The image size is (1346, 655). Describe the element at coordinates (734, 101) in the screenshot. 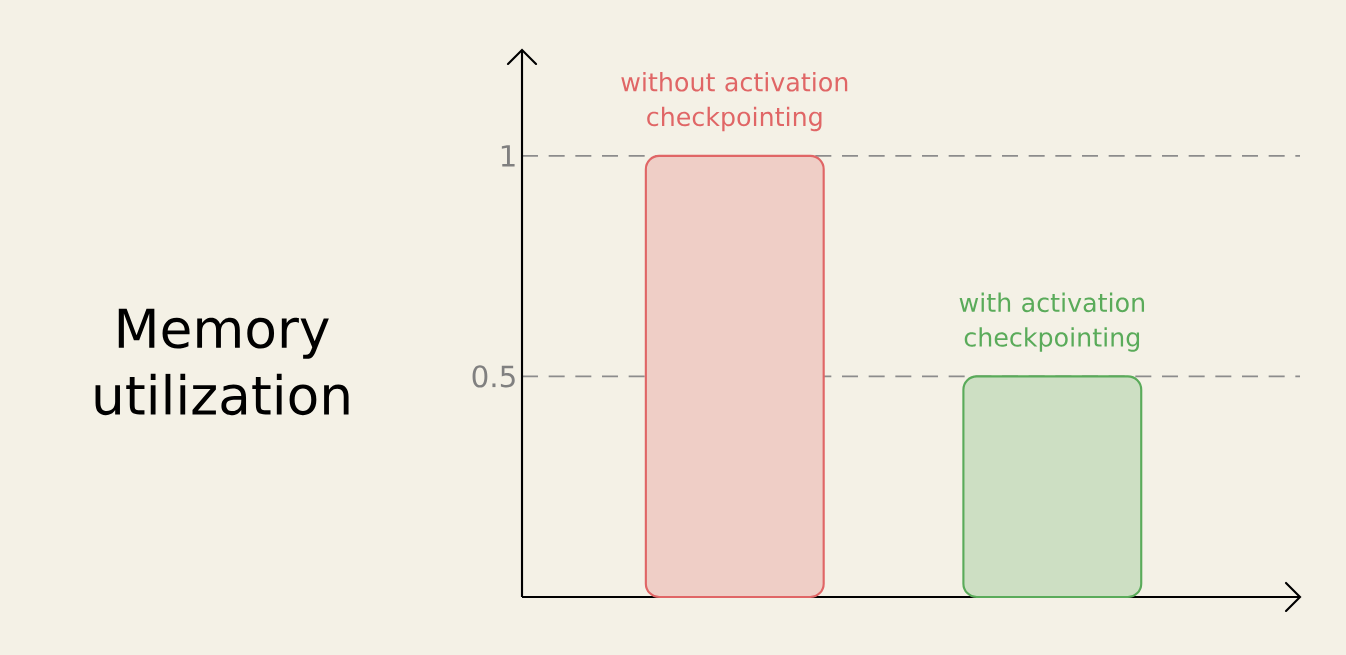

I see `x-tick-label: without activation checkpointing` at that location.